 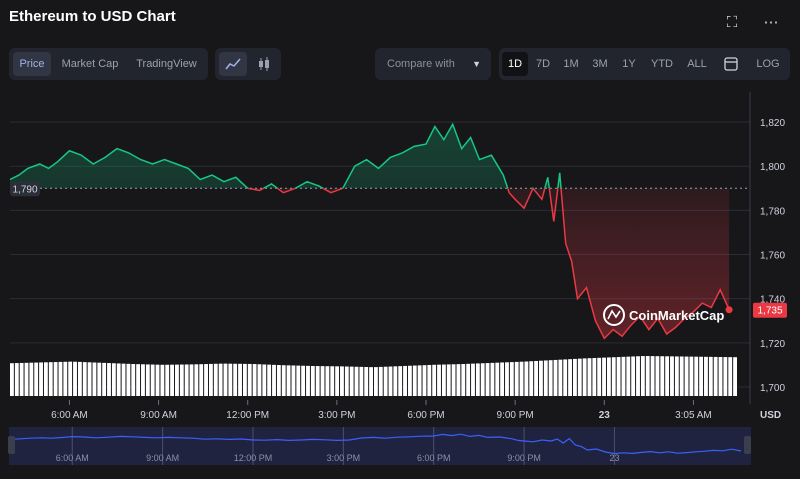 I want to click on coinmarketcap-watermark: CoinMarketCap, so click(x=663, y=315).